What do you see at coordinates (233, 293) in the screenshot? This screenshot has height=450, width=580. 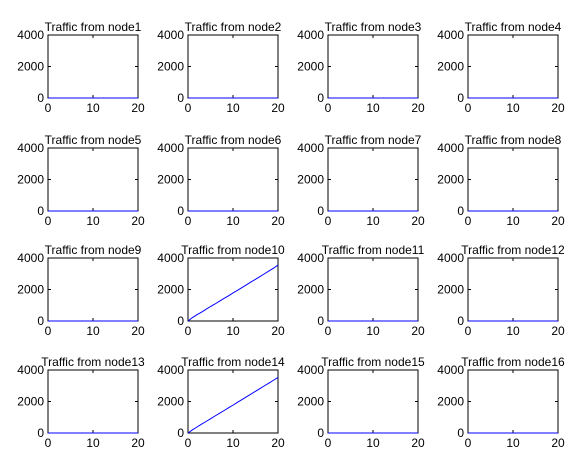 I see `traffic-line-node10` at bounding box center [233, 293].